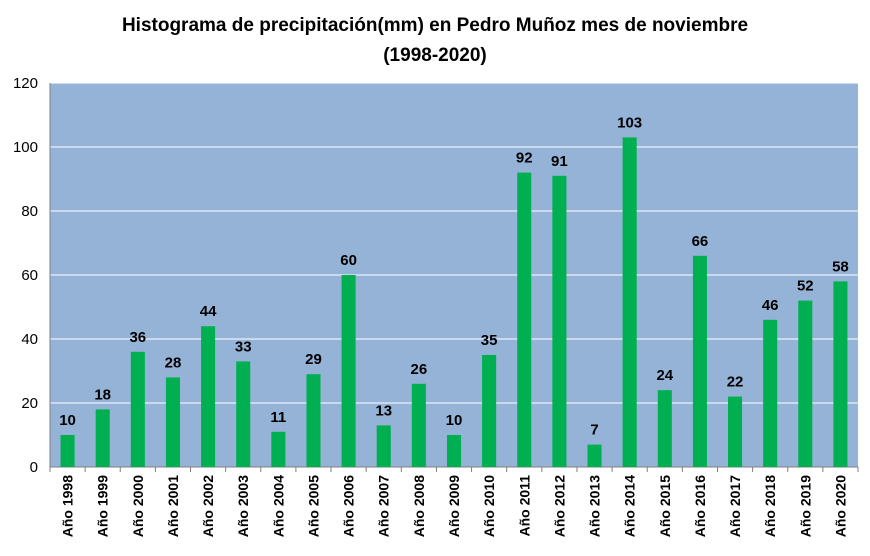 This screenshot has height=556, width=870. I want to click on x-tick-label: Año 2016, so click(700, 506).